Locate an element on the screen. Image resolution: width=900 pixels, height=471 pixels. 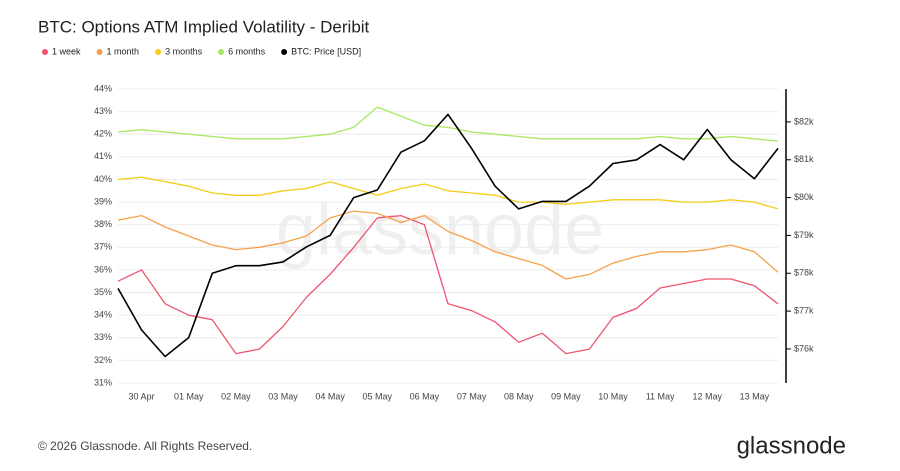
legend-label: 3 months is located at coordinates (184, 51).